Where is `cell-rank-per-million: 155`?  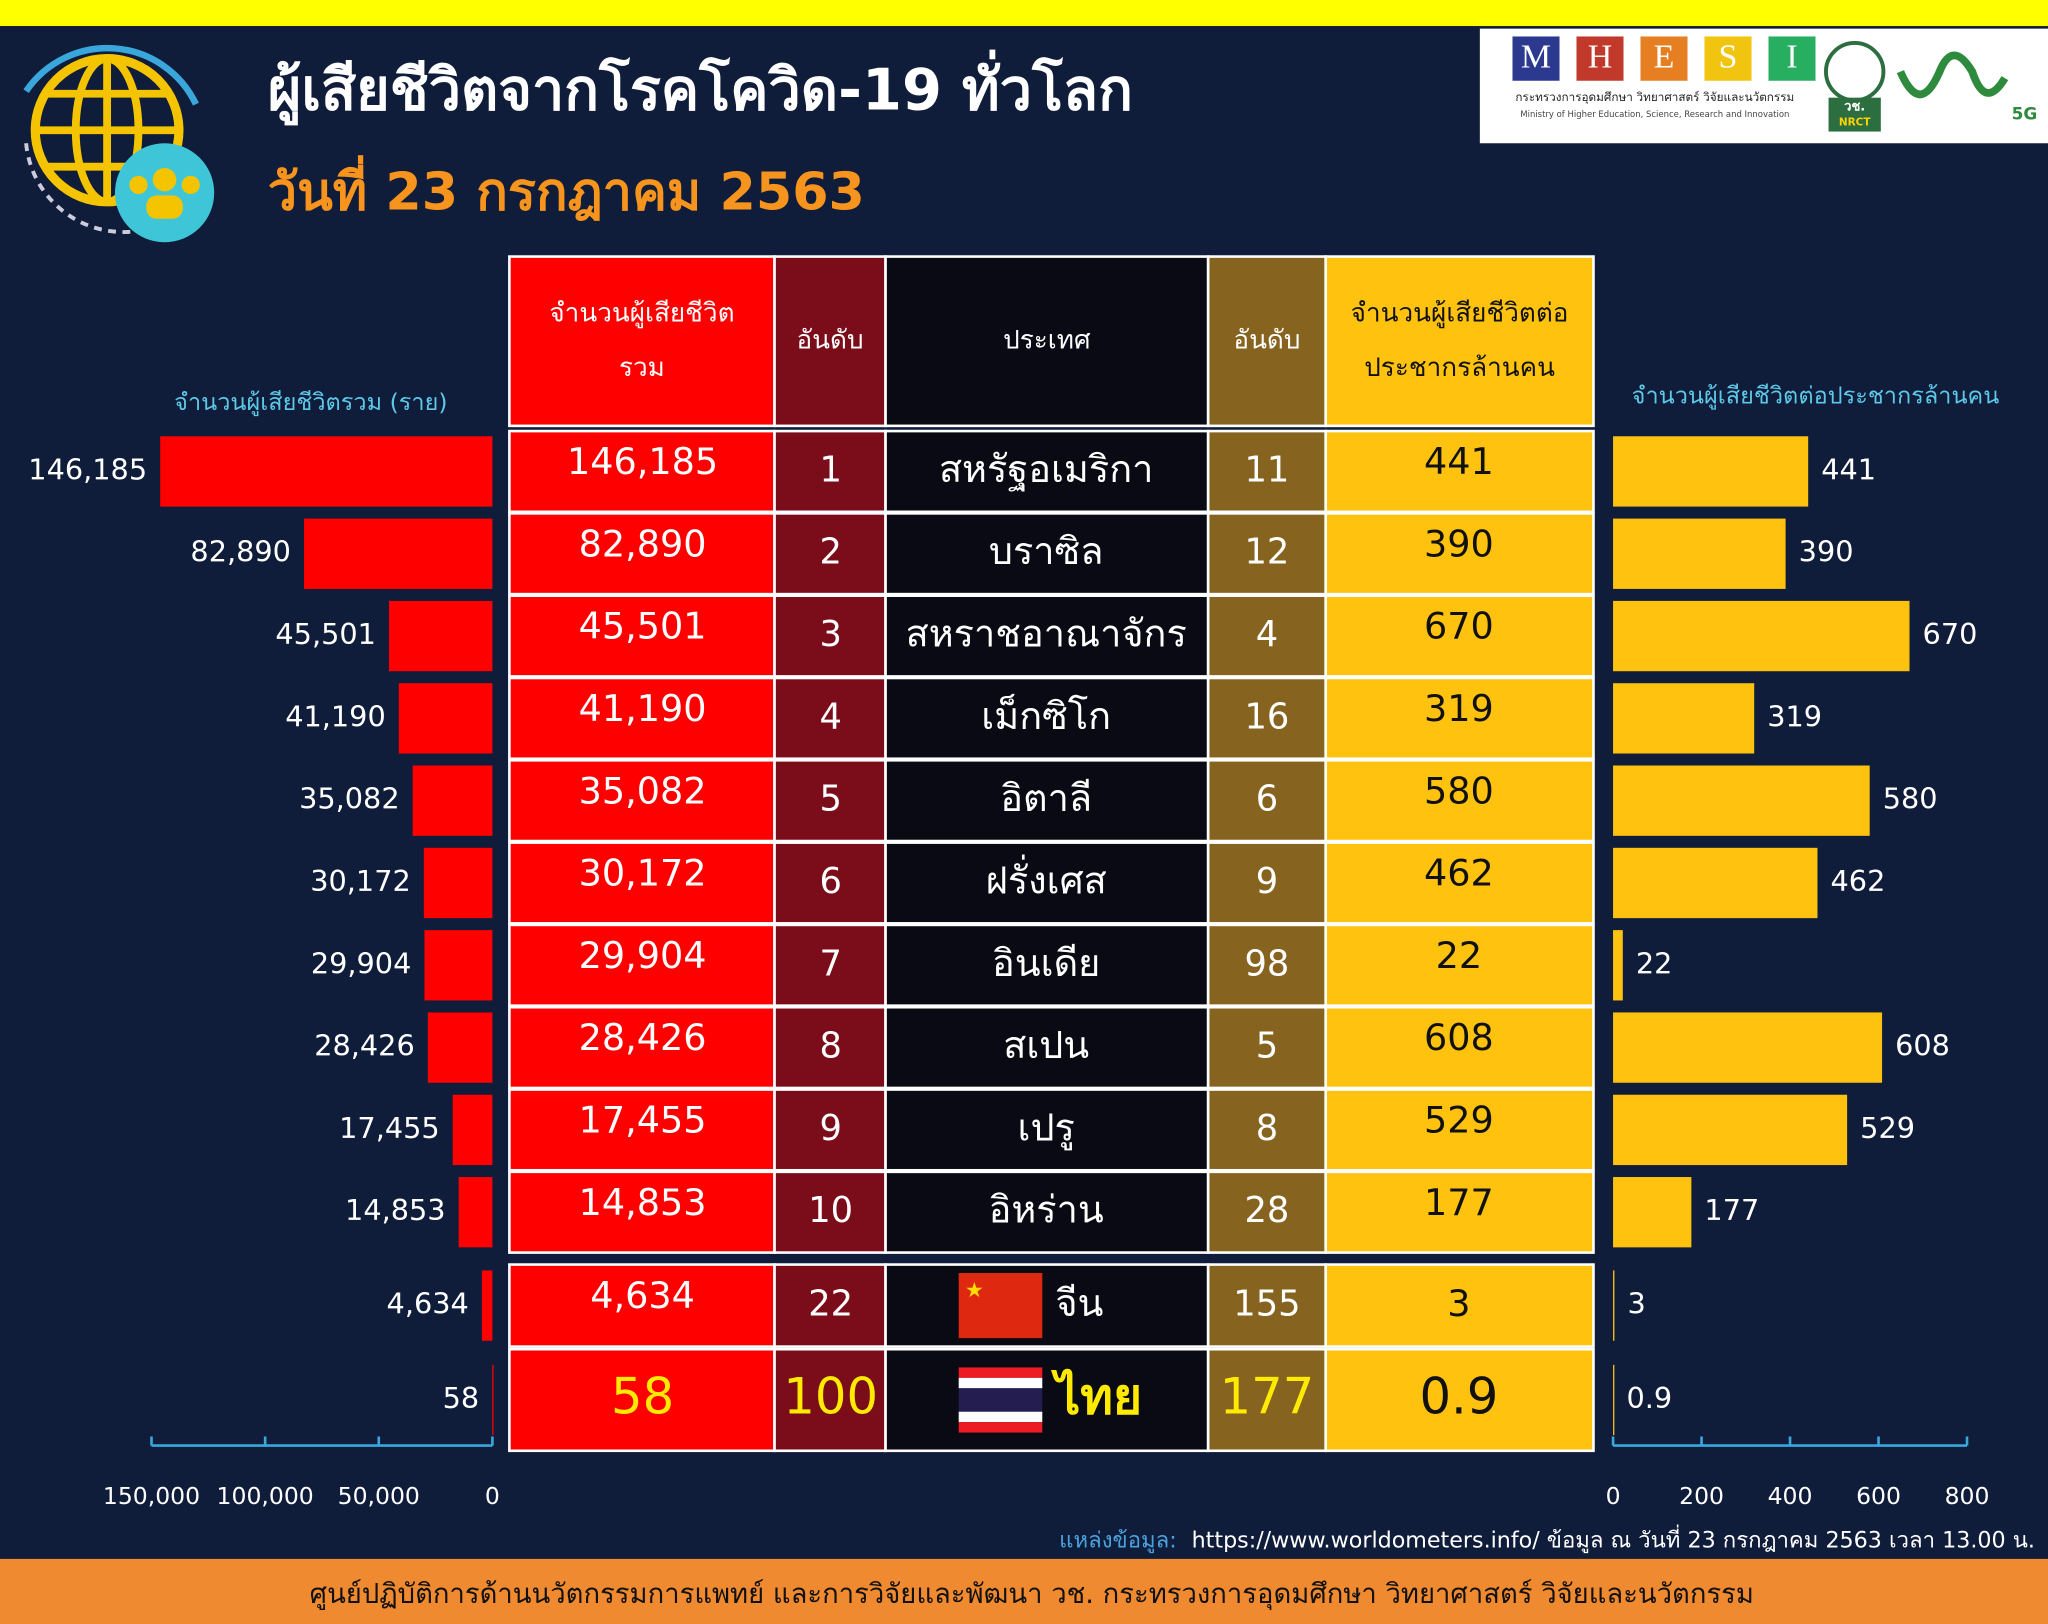
cell-rank-per-million: 155 is located at coordinates (1266, 1304).